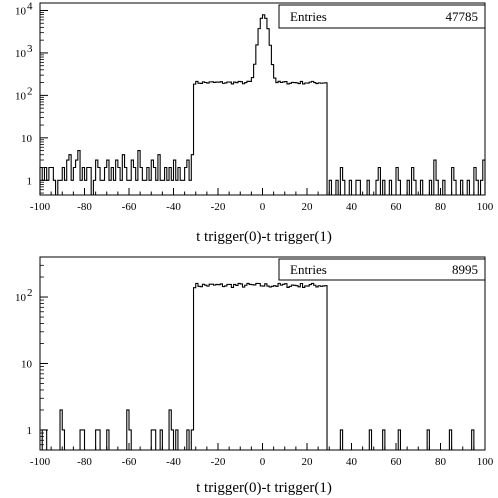  What do you see at coordinates (465, 269) in the screenshot?
I see `stats-entries-value: 8995` at bounding box center [465, 269].